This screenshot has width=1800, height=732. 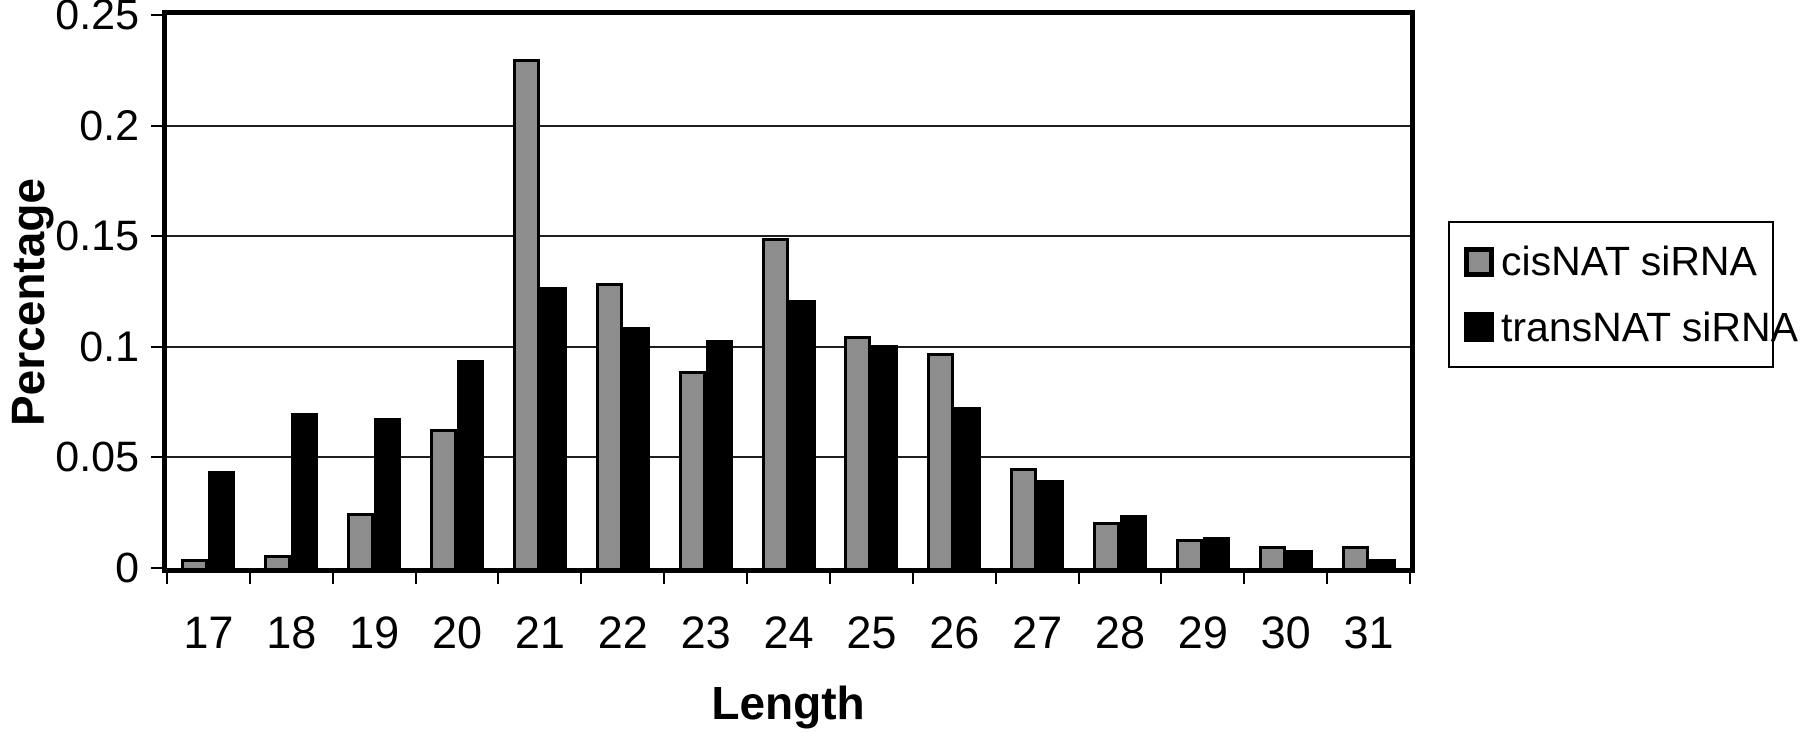 I want to click on x-tick-label: 27, so click(x=1037, y=632).